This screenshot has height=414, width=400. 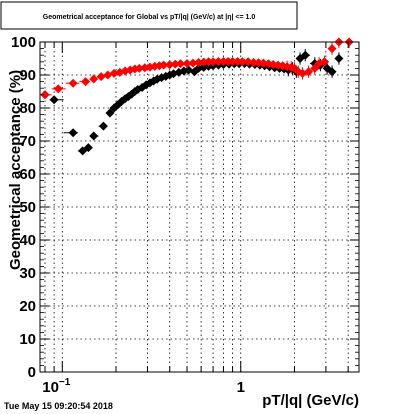 What do you see at coordinates (27, 207) in the screenshot?
I see `y-tick-label: 50` at bounding box center [27, 207].